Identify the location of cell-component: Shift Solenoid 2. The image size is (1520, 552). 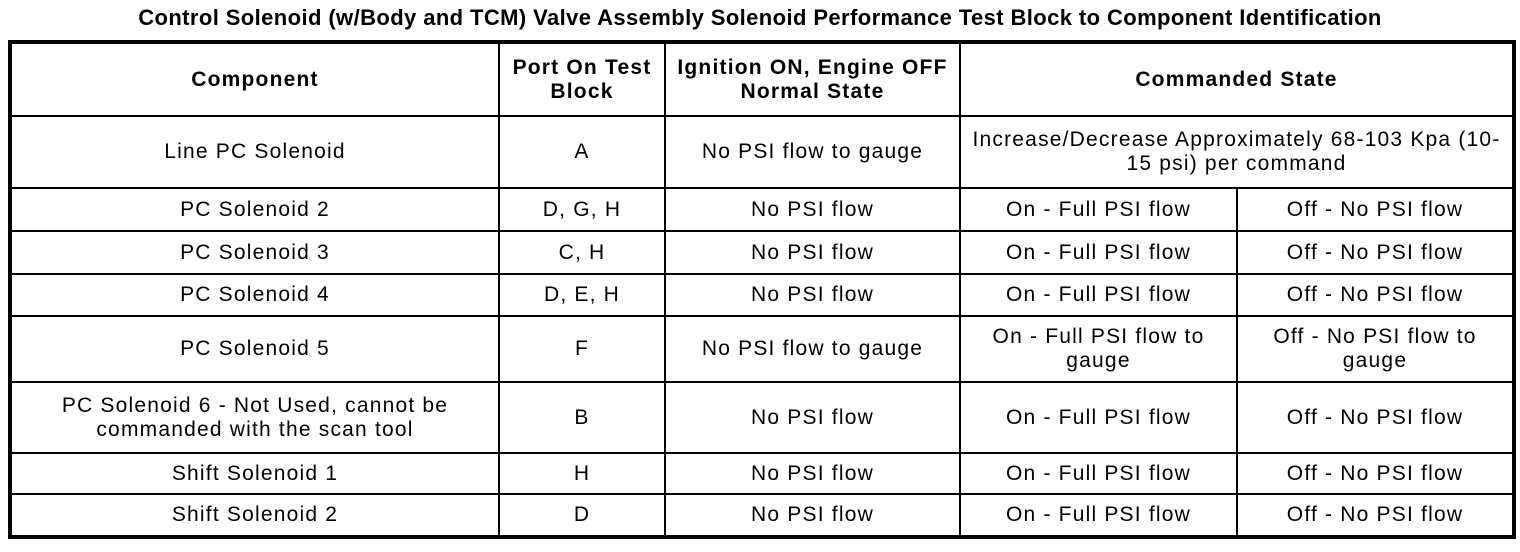
(254, 515).